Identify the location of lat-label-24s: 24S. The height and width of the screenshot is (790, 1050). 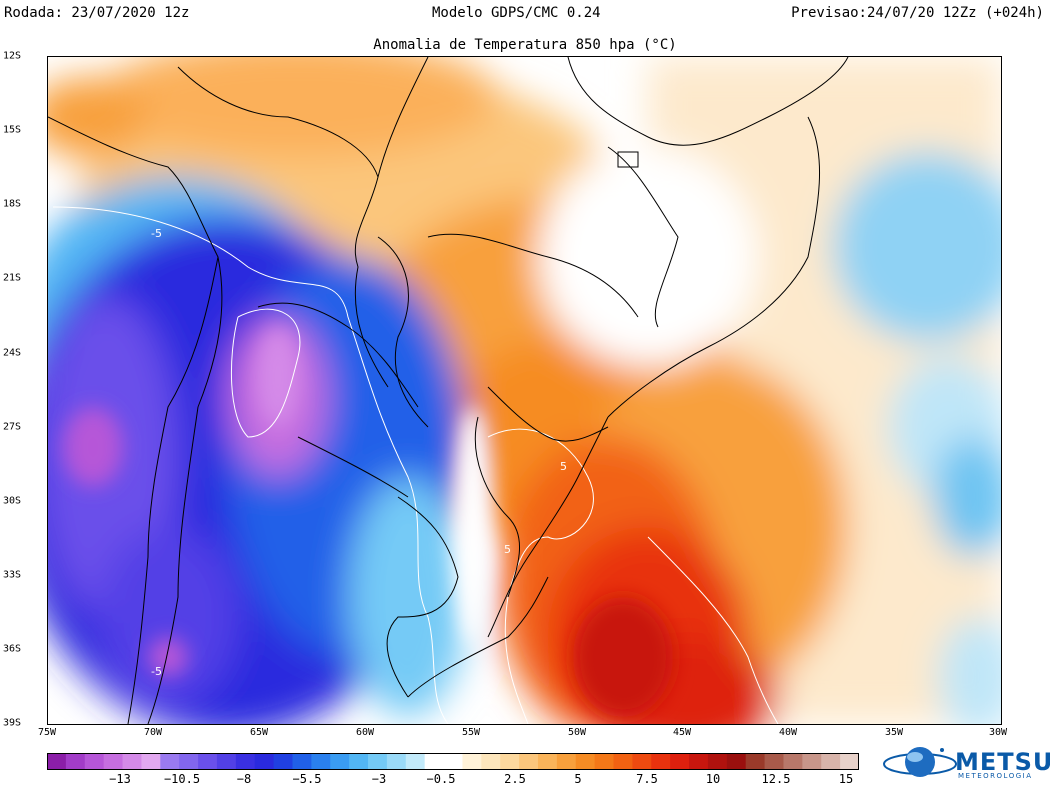
(12, 353).